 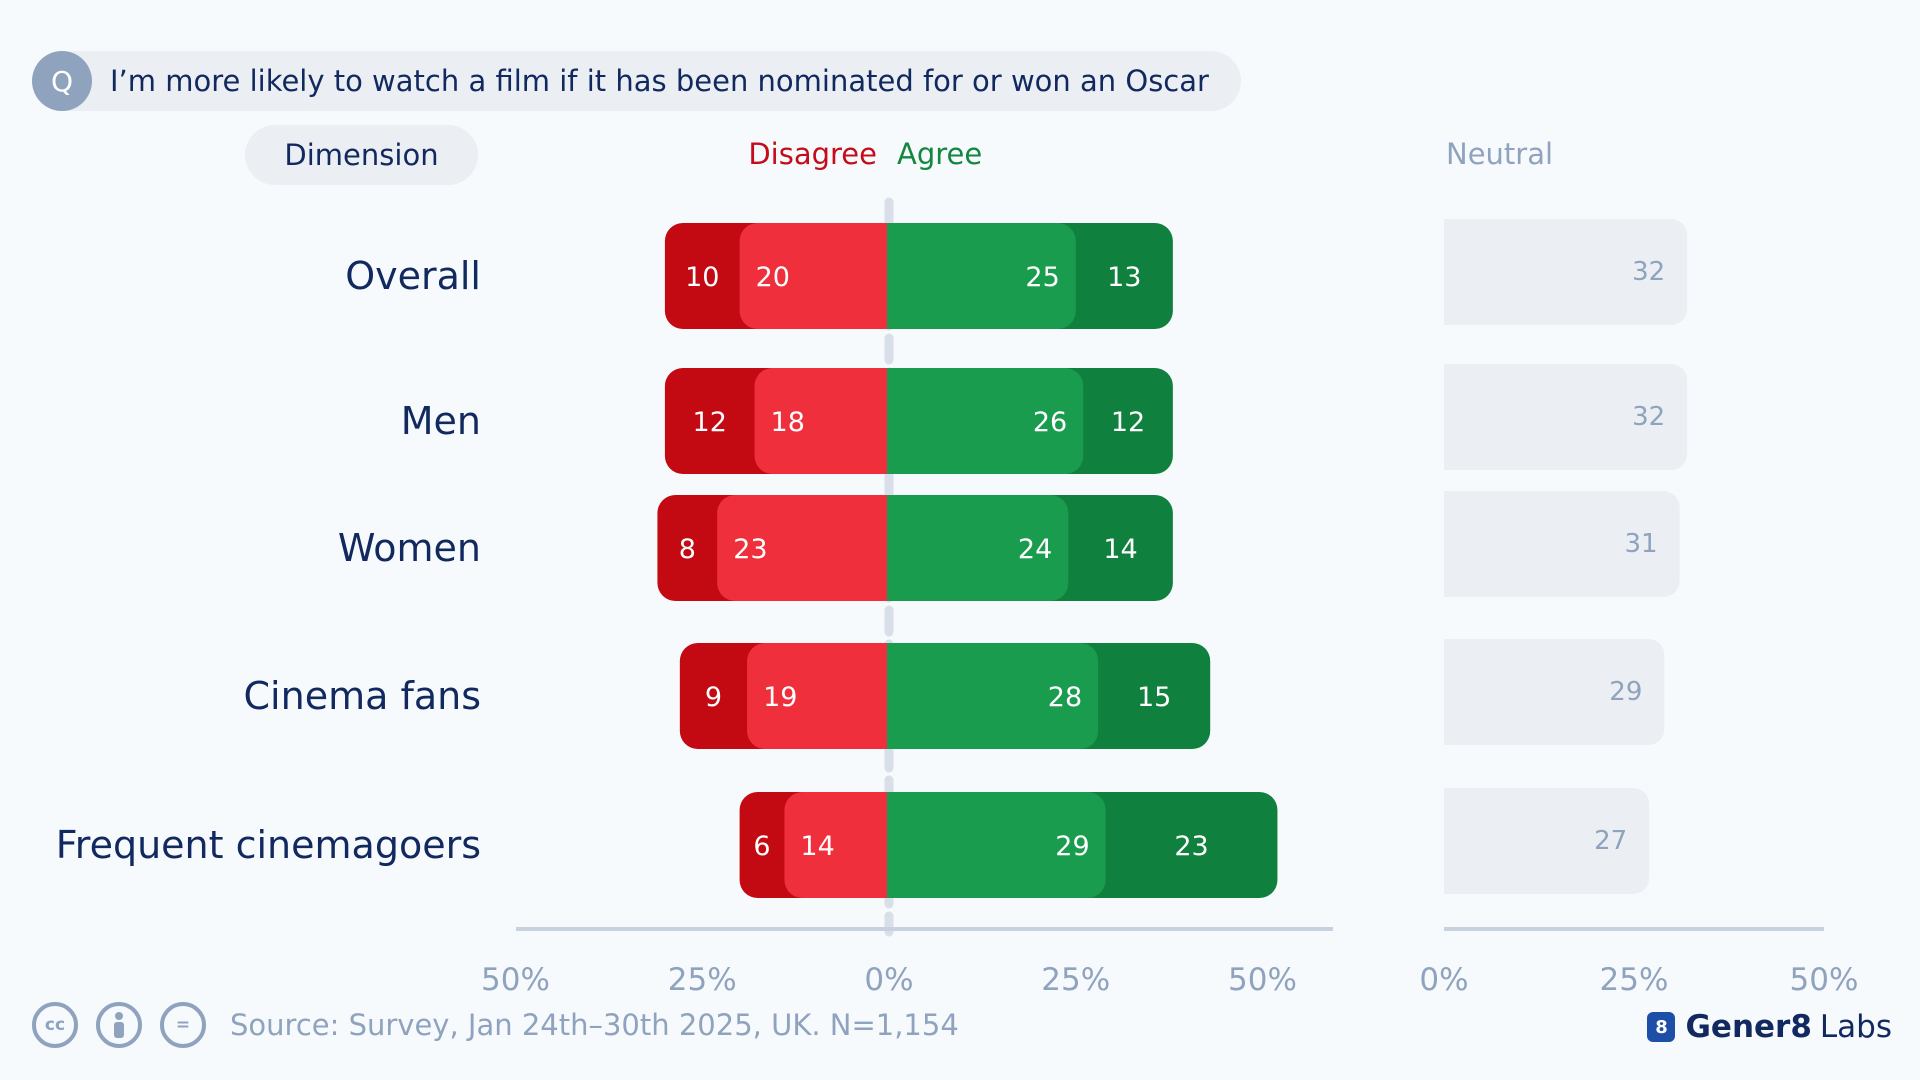 I want to click on bar-neutral-cinema-fans, so click(x=1554, y=692).